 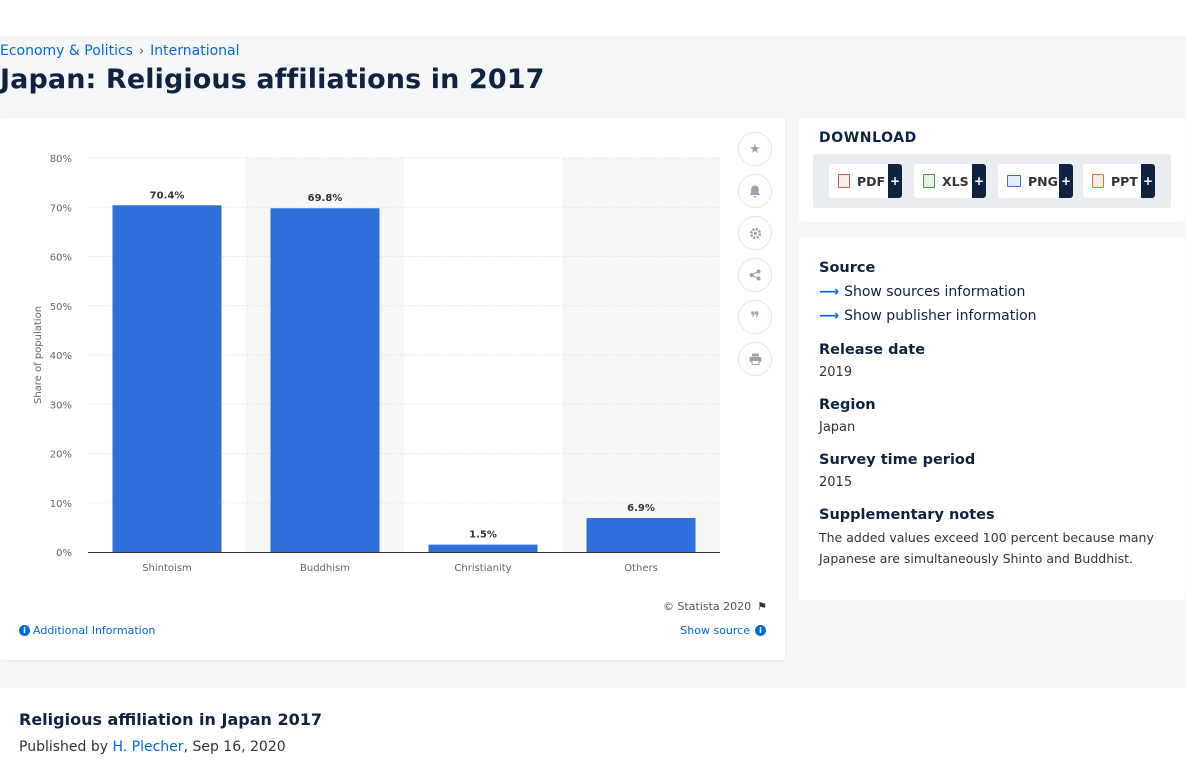 I want to click on page-title: Japan: Religious affiliations in 2017, so click(x=272, y=79).